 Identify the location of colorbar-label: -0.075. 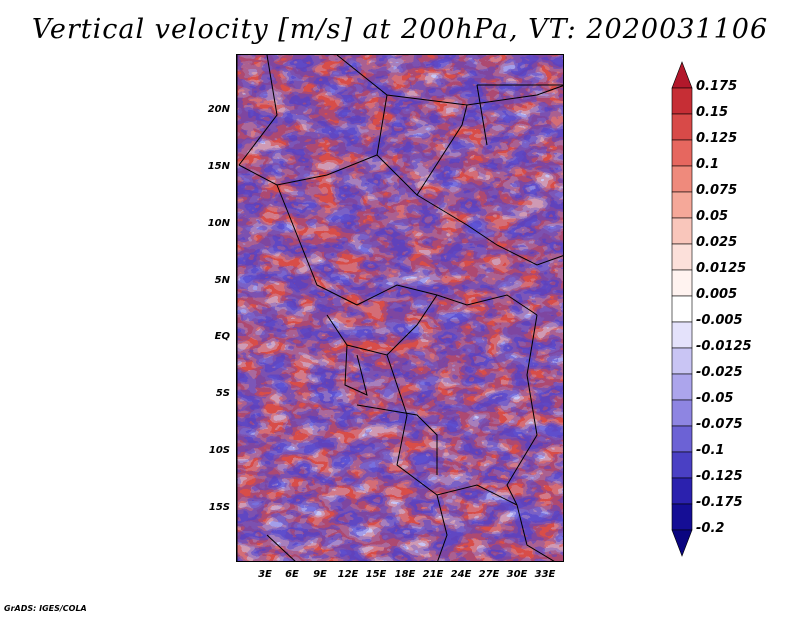
(719, 424).